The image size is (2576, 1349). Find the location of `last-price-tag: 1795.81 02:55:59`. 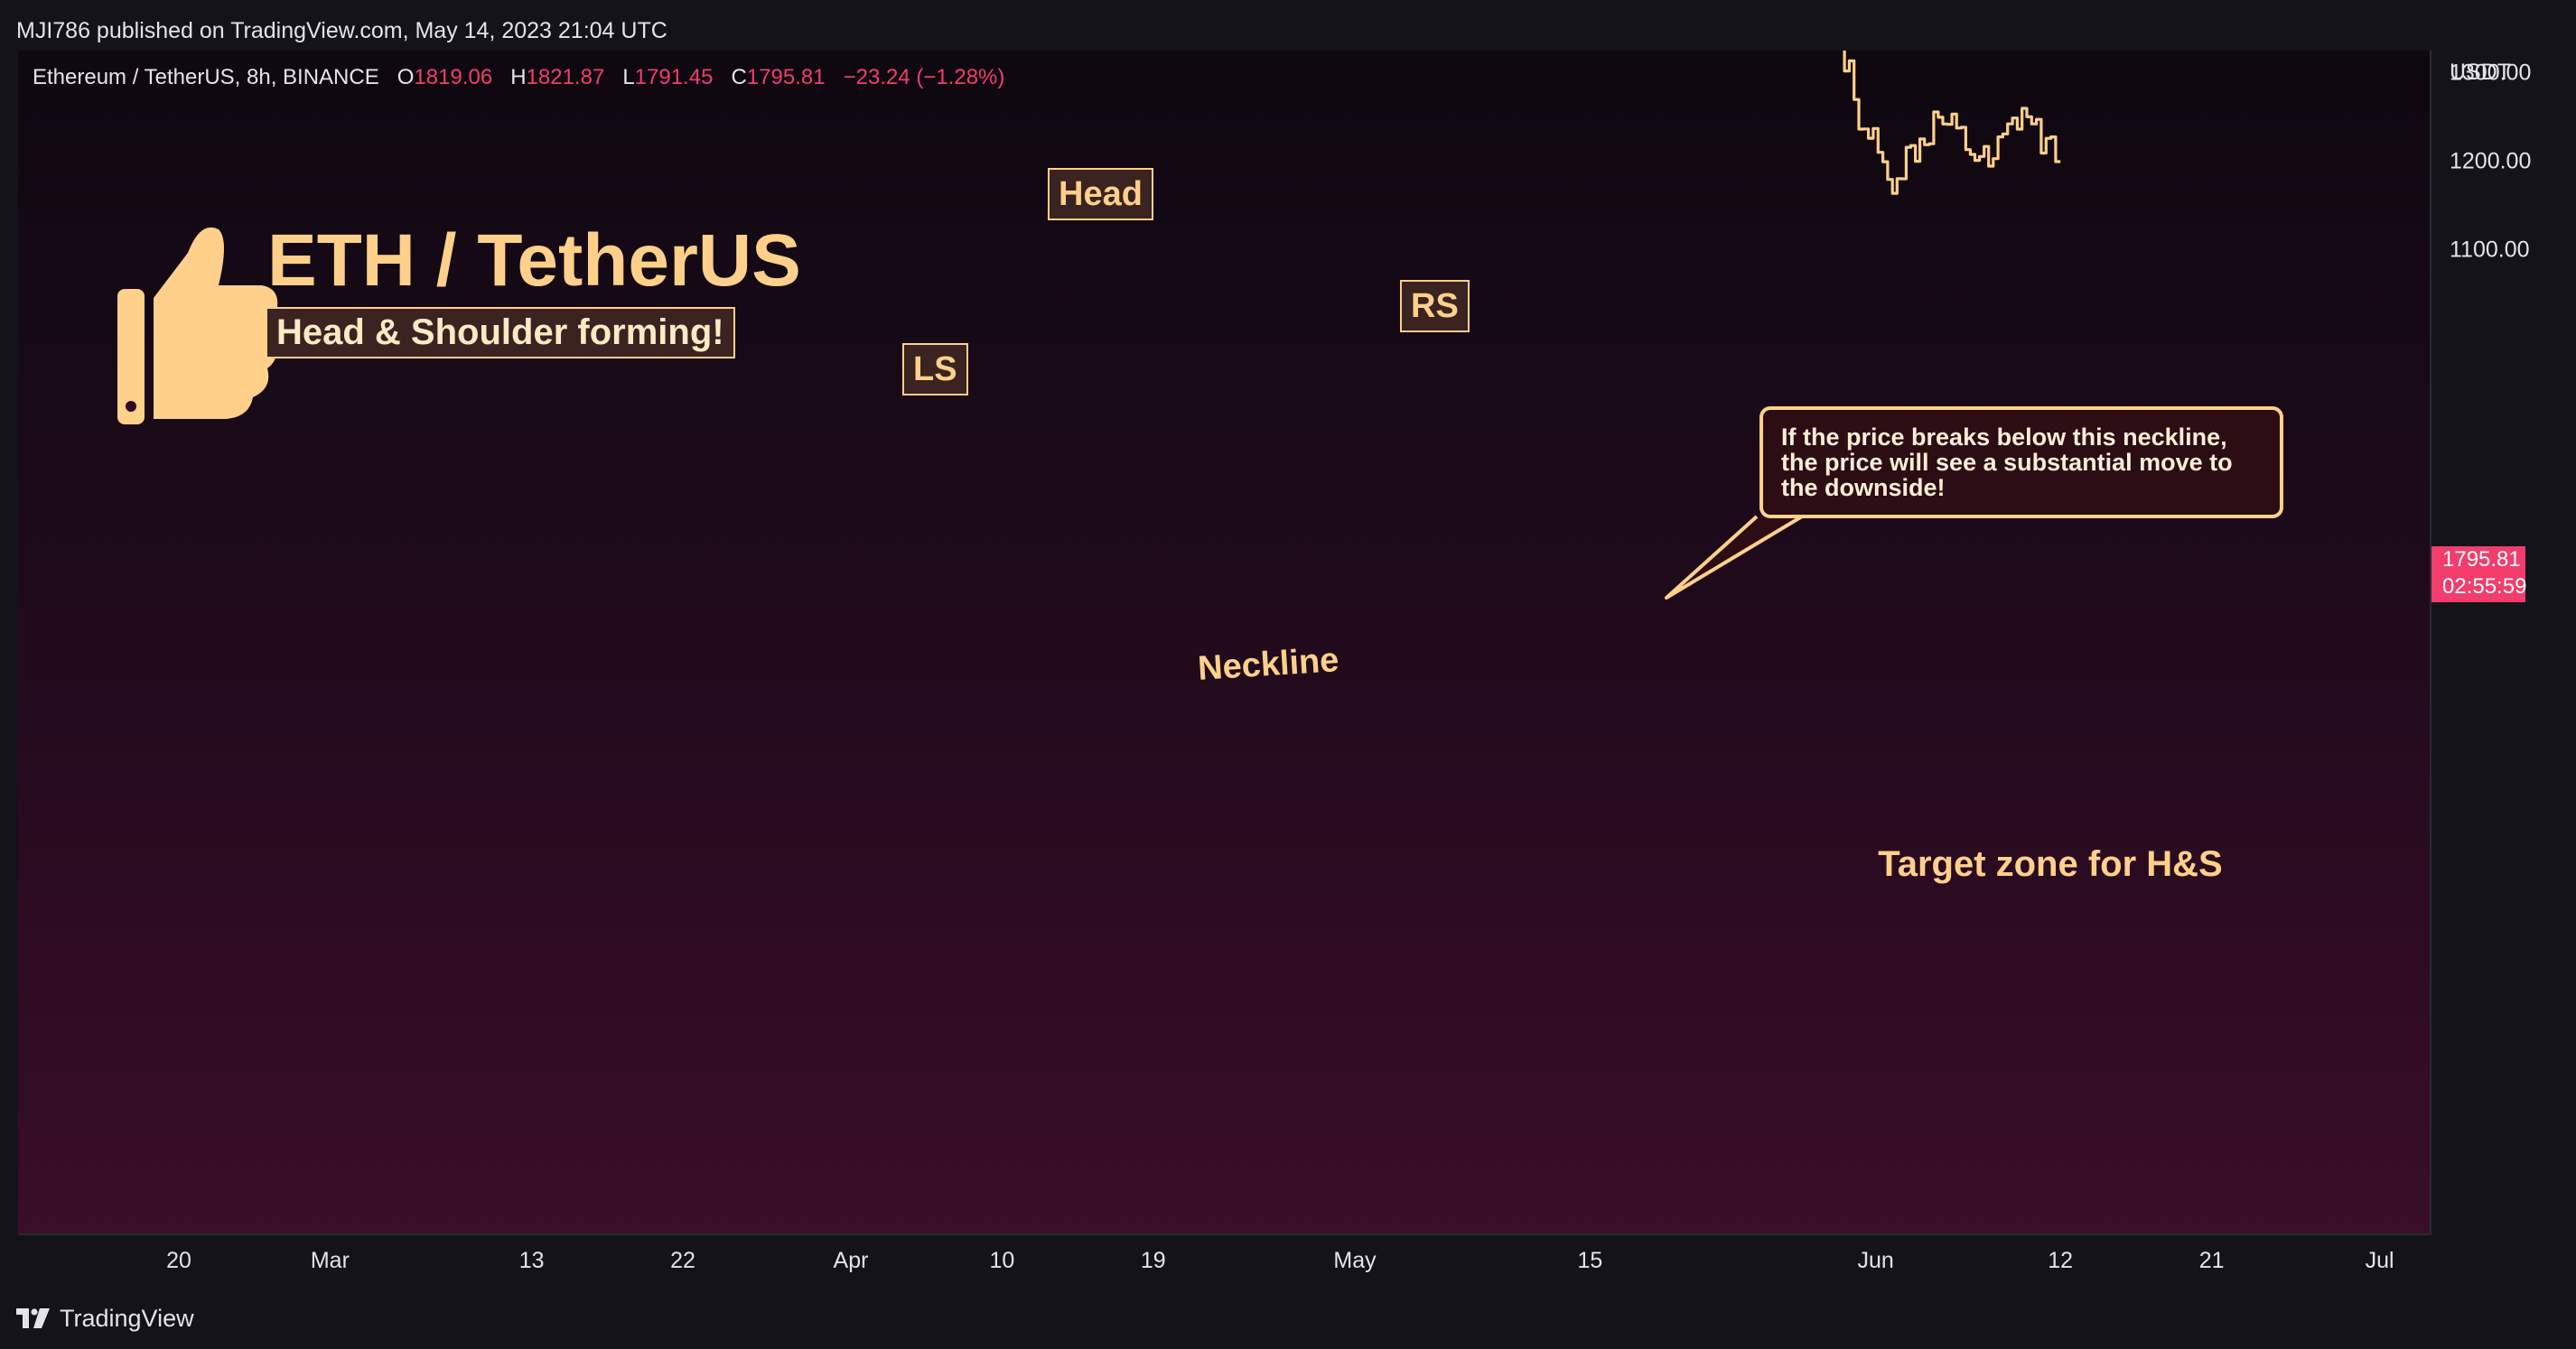

last-price-tag: 1795.81 02:55:59 is located at coordinates (2479, 574).